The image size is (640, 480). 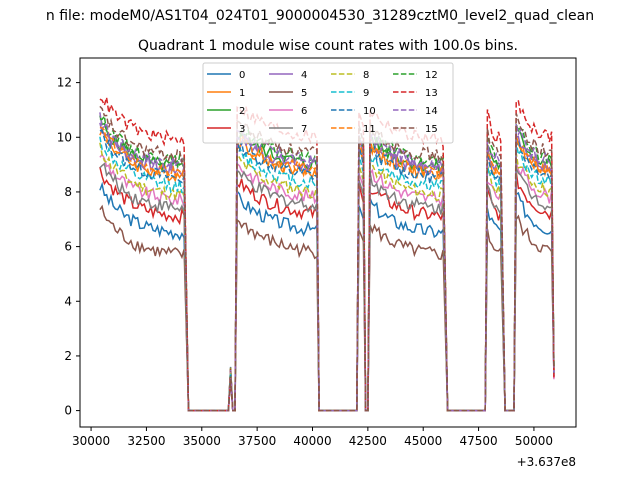 I want to click on legend-label: 14, so click(x=431, y=111).